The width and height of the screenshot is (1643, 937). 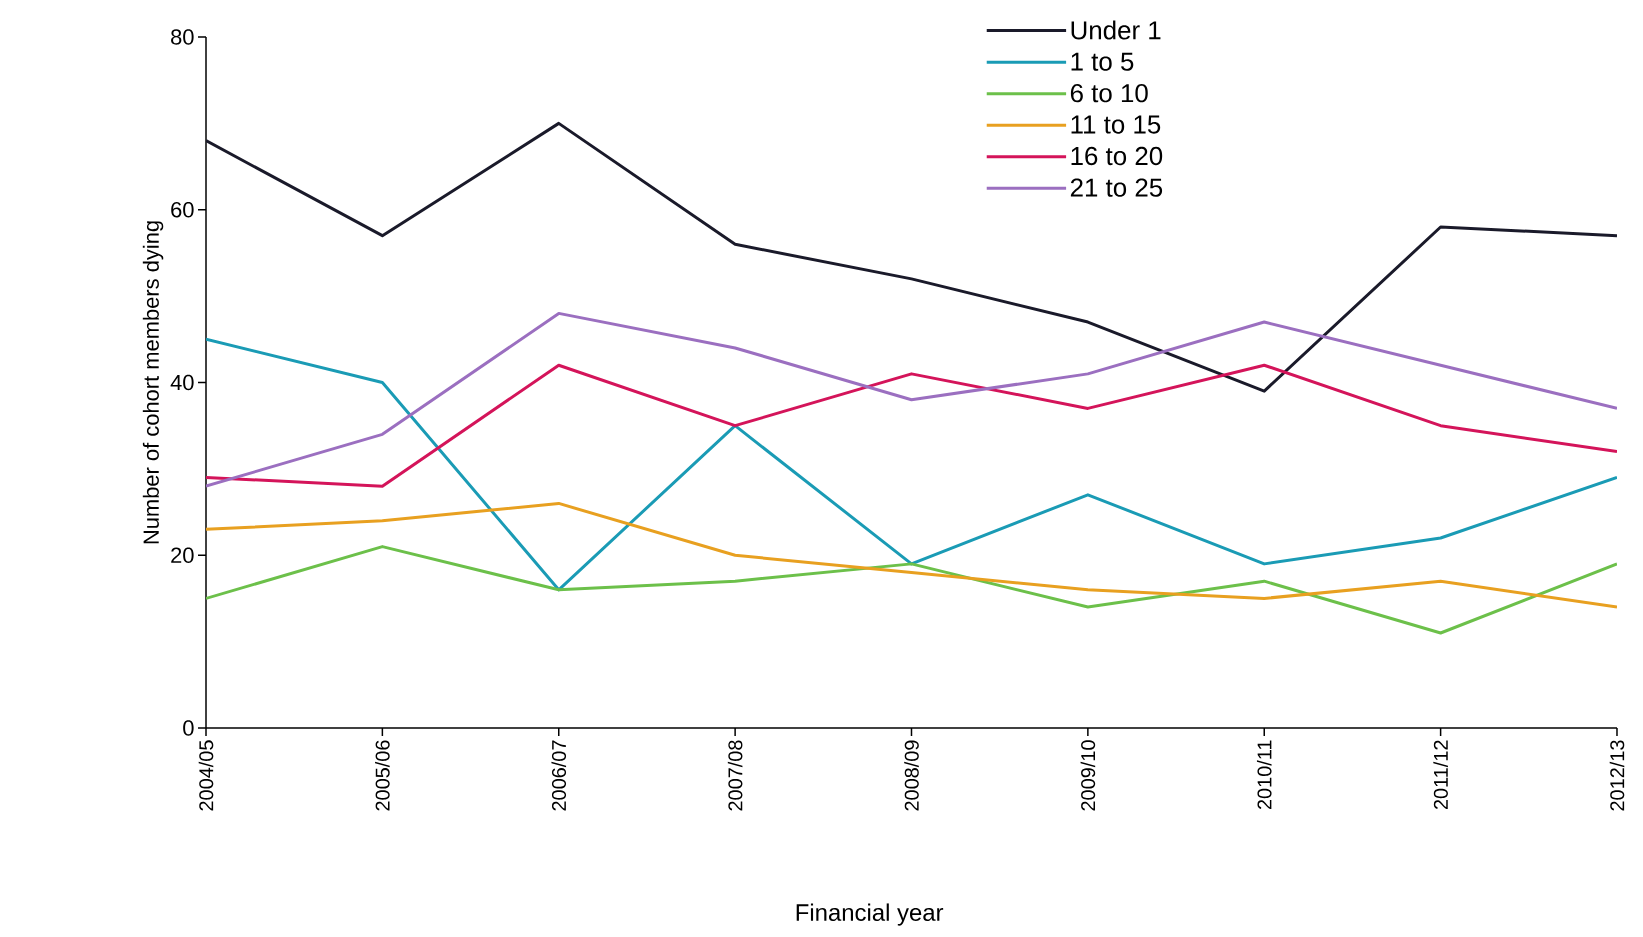 What do you see at coordinates (735, 775) in the screenshot?
I see `x-tick-label: 2007/08` at bounding box center [735, 775].